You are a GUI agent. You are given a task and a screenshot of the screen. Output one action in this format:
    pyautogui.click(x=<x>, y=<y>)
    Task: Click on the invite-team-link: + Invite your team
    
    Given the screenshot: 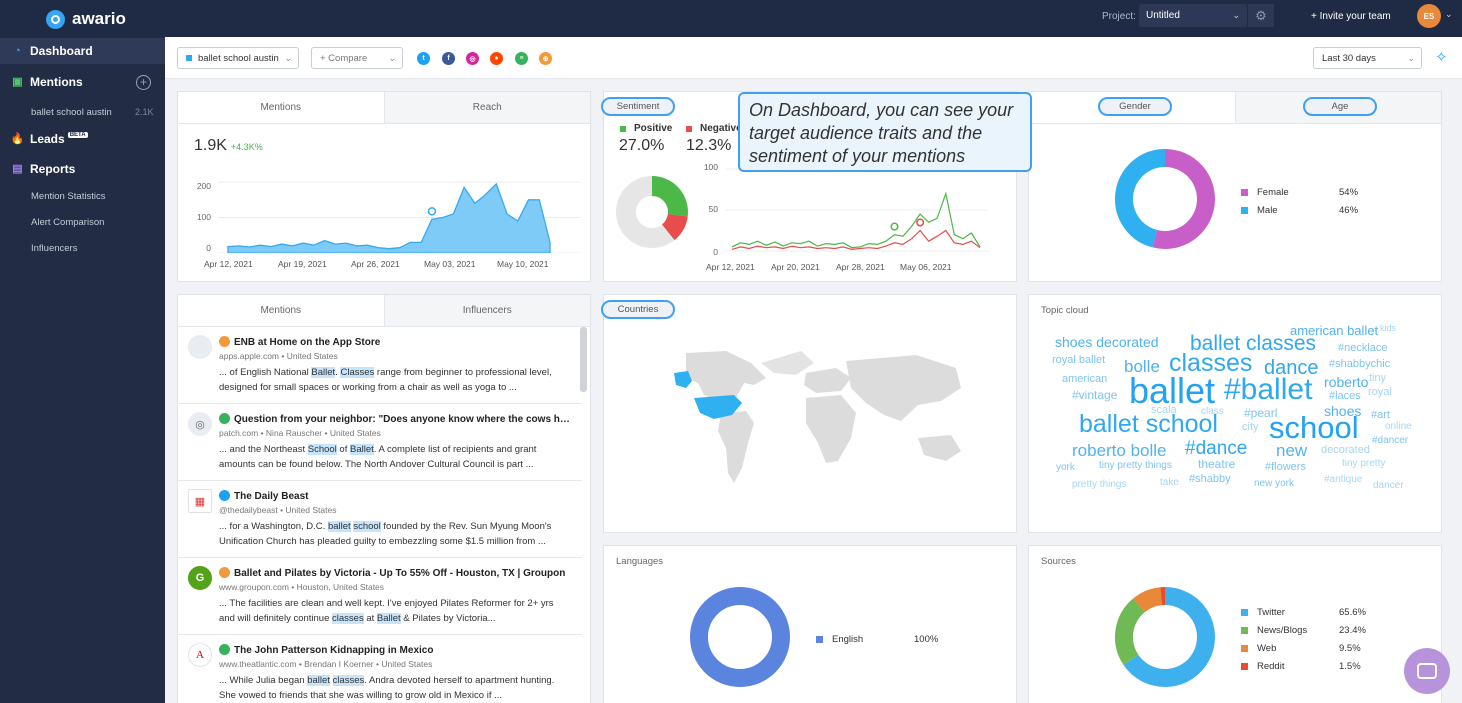 What is the action you would take?
    pyautogui.click(x=1351, y=16)
    